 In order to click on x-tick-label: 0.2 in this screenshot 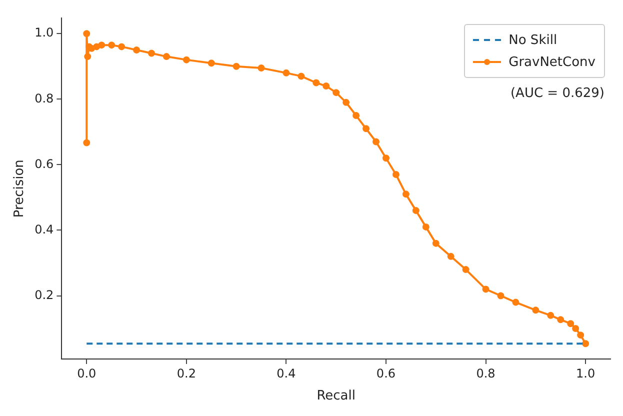, I will do `click(186, 373)`.